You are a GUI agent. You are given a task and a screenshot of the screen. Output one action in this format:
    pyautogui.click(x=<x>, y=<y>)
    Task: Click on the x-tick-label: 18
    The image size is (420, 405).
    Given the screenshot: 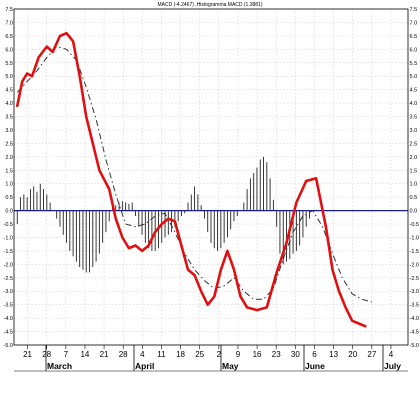 What is the action you would take?
    pyautogui.click(x=180, y=354)
    